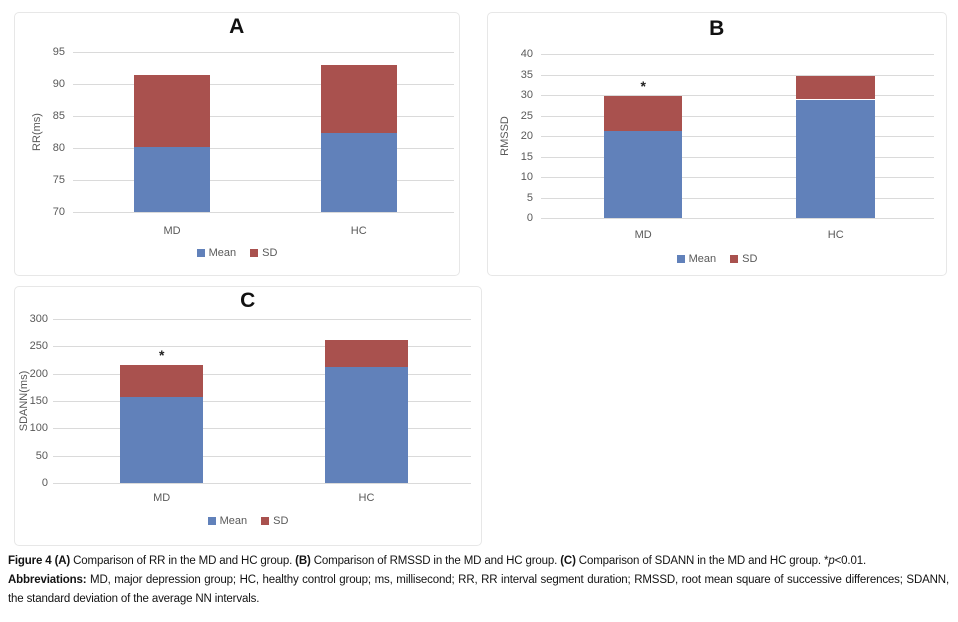  Describe the element at coordinates (529, 197) in the screenshot. I see `y-tick-label: 5` at that location.